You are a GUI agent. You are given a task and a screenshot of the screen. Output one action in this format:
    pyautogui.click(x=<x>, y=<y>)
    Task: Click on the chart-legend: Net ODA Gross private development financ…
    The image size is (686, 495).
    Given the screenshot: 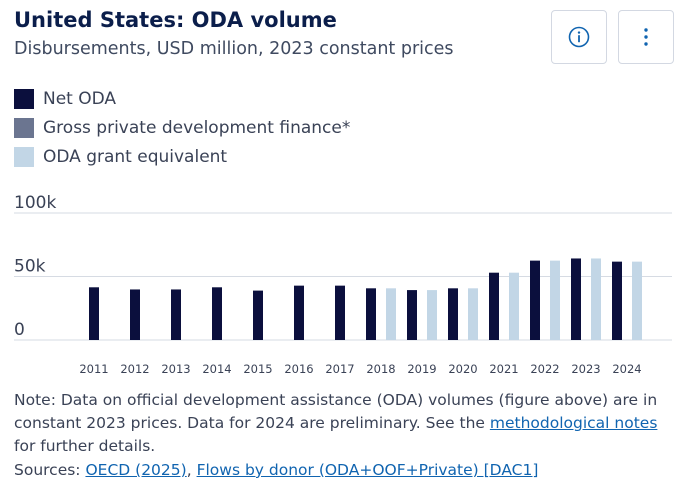 What is the action you would take?
    pyautogui.click(x=182, y=127)
    